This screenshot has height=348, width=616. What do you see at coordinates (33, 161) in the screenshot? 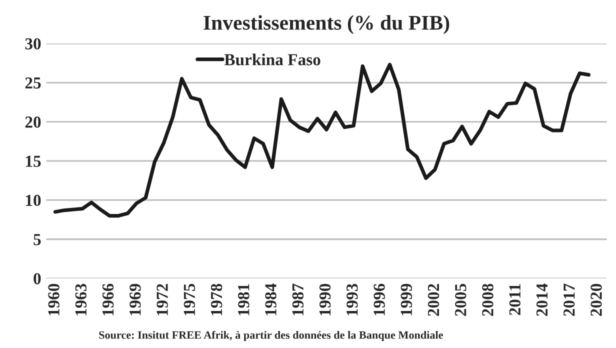
I see `y-tick-label: 15` at bounding box center [33, 161].